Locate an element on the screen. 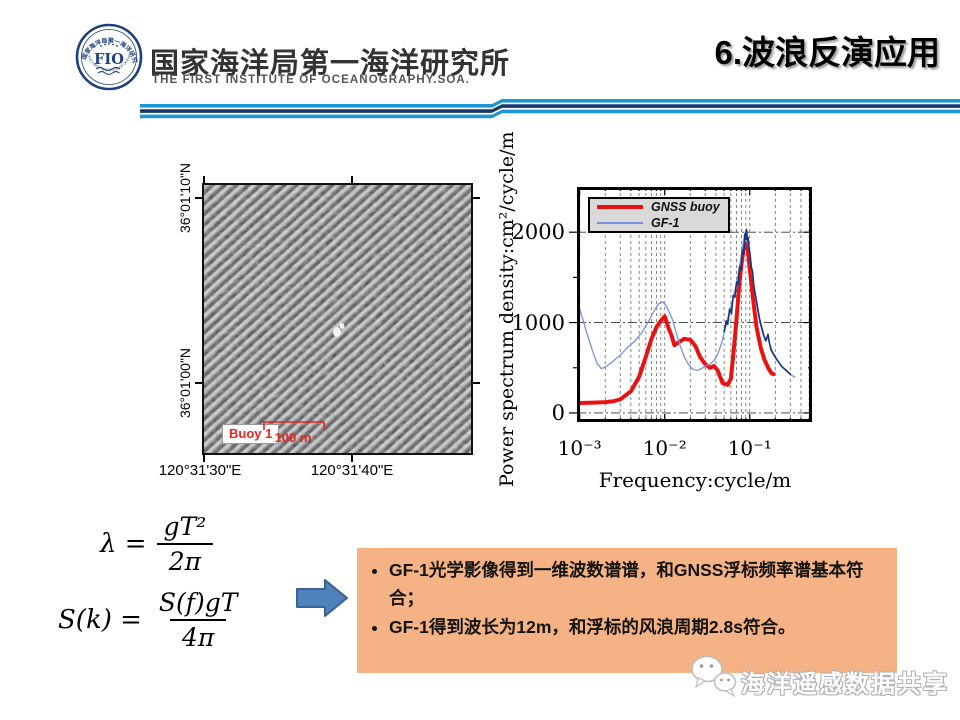  longitude-label-right: 120°31'40"E is located at coordinates (352, 470).